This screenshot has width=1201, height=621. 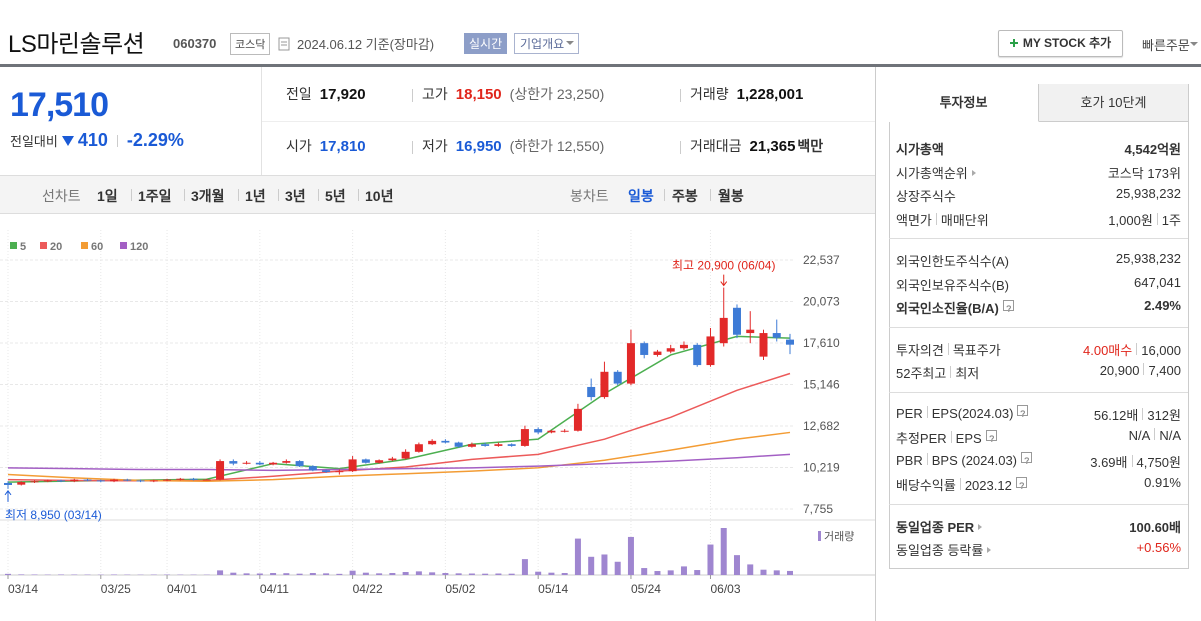 What do you see at coordinates (1162, 484) in the screenshot?
I see `info-value: 0.91%` at bounding box center [1162, 484].